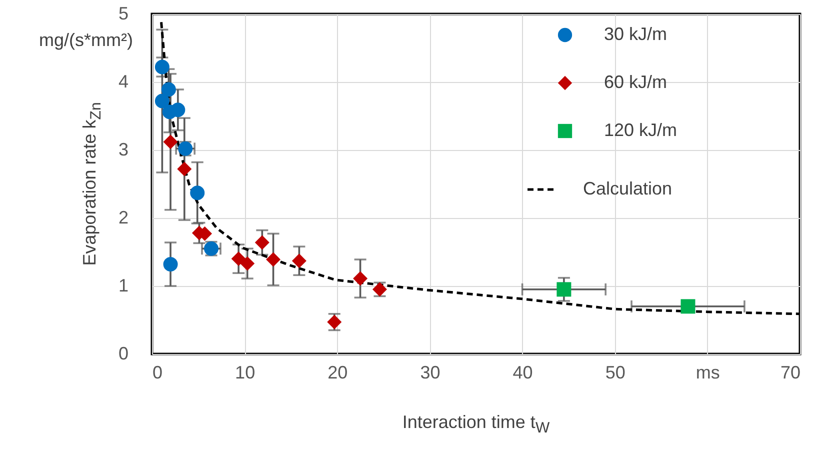 This screenshot has width=817, height=450. What do you see at coordinates (627, 188) in the screenshot?
I see `legend-label: Calculation` at bounding box center [627, 188].